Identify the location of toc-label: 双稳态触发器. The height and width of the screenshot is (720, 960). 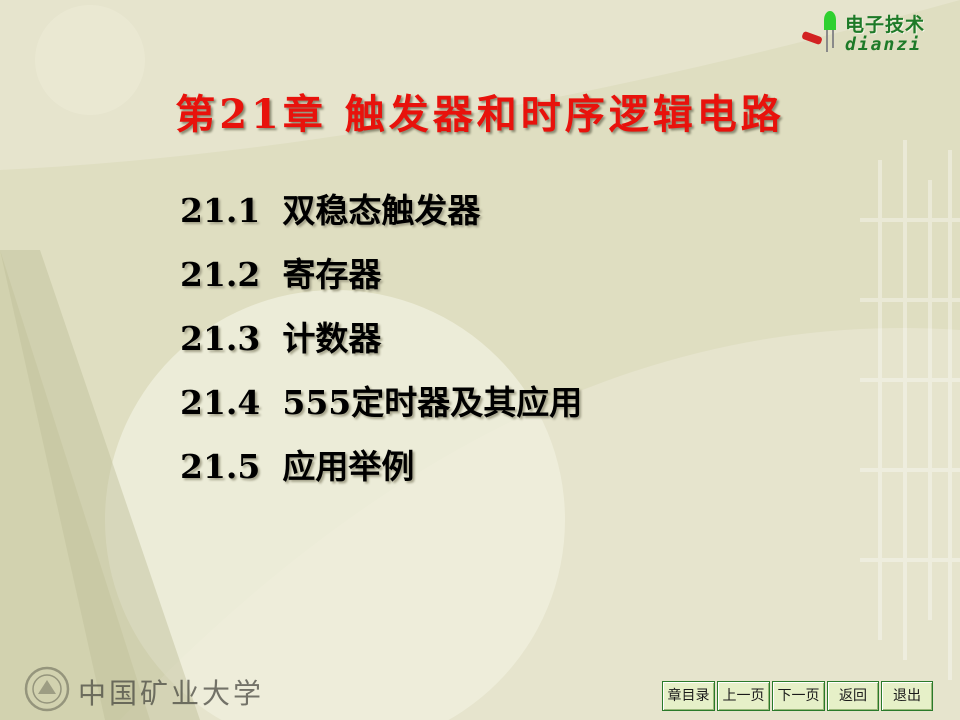
(381, 210).